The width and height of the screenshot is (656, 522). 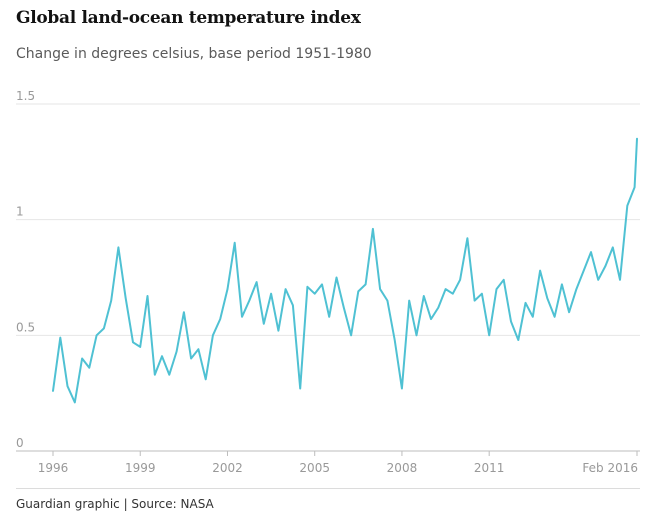 I want to click on y-tick-labels: 0 0.5 1 1.5, so click(x=25, y=269).